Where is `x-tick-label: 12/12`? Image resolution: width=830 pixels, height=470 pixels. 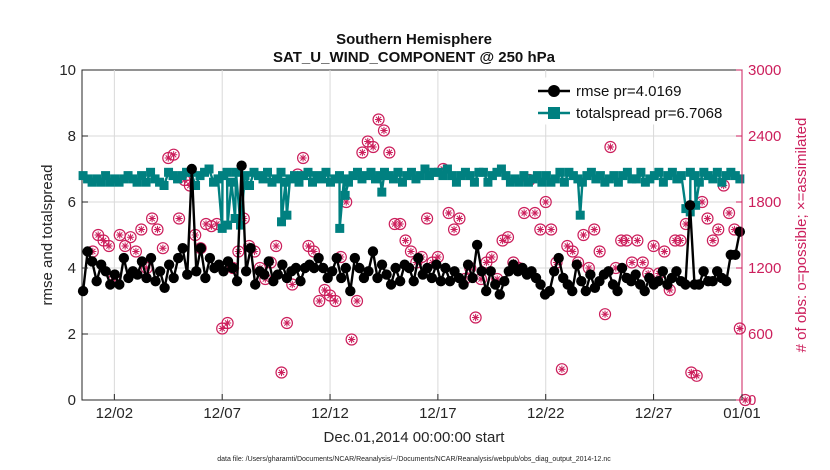 x-tick-label: 12/12 is located at coordinates (330, 413).